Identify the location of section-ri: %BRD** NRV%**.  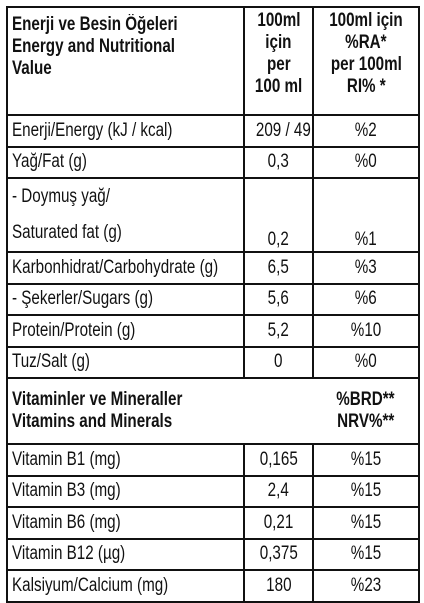
(366, 411).